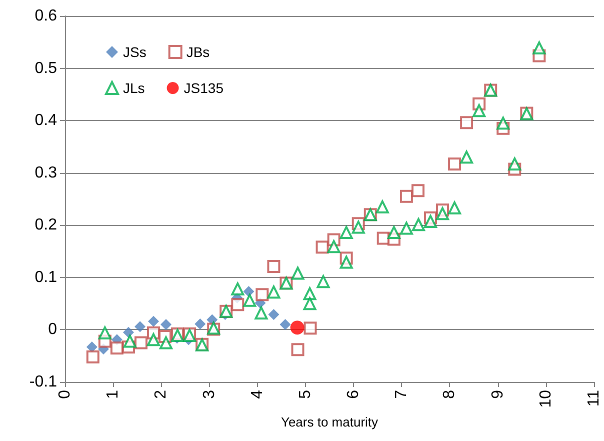 The height and width of the screenshot is (441, 604). What do you see at coordinates (204, 88) in the screenshot?
I see `legend-label: JS135` at bounding box center [204, 88].